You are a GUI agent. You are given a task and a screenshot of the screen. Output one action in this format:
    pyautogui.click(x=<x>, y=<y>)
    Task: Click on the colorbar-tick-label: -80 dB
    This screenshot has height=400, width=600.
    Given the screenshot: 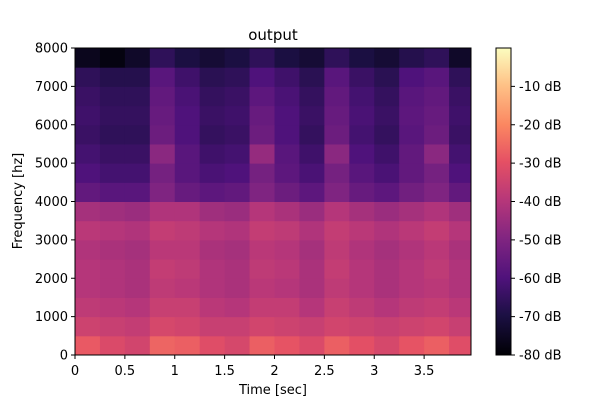 What is the action you would take?
    pyautogui.click(x=540, y=356)
    